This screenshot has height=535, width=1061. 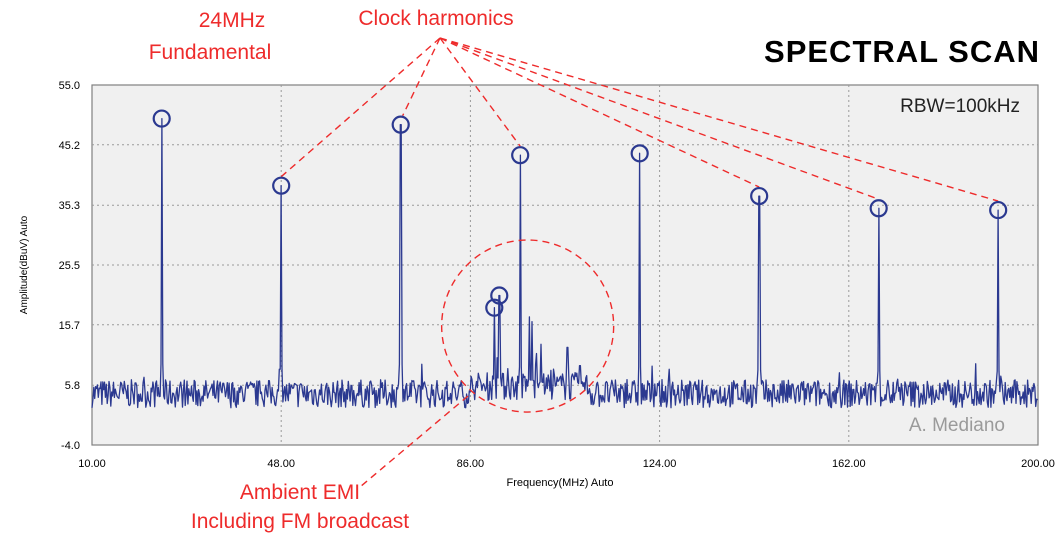 What do you see at coordinates (435, 18) in the screenshot?
I see `clock-harmonics-label: Clock harmonics` at bounding box center [435, 18].